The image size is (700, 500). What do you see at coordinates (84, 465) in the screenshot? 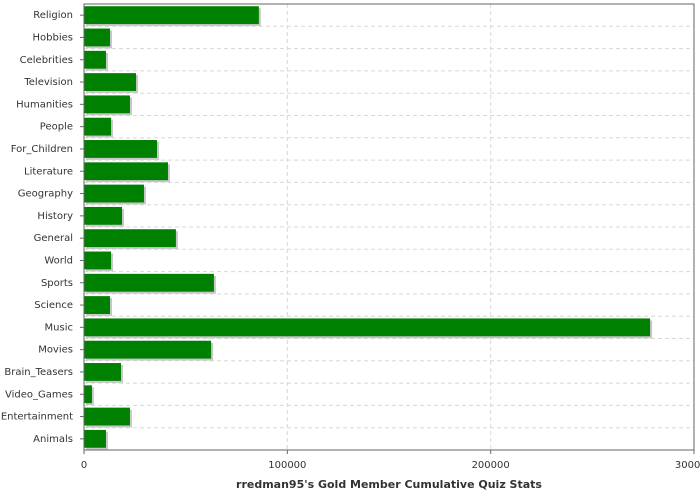
I see `x-tick-label: 0` at bounding box center [84, 465].